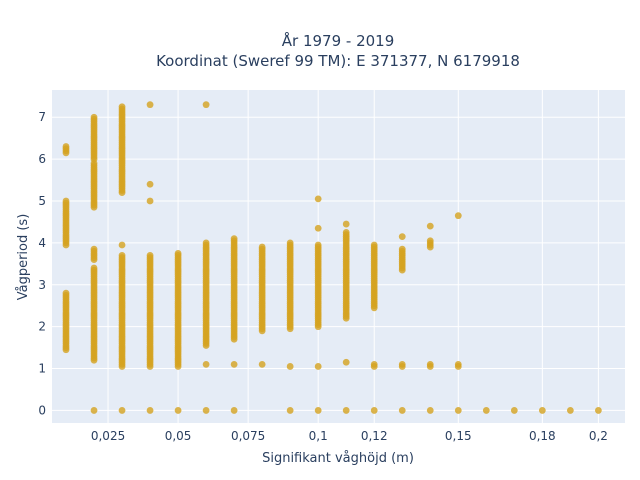  What do you see at coordinates (338, 40) in the screenshot?
I see `chart-title-line1: År 1979 - 2019` at bounding box center [338, 40].